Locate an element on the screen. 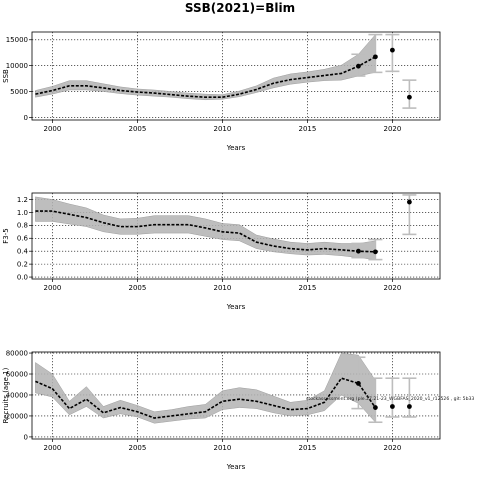 This screenshot has height=480, width=480. y-tick-label: 1.2 is located at coordinates (22, 200).